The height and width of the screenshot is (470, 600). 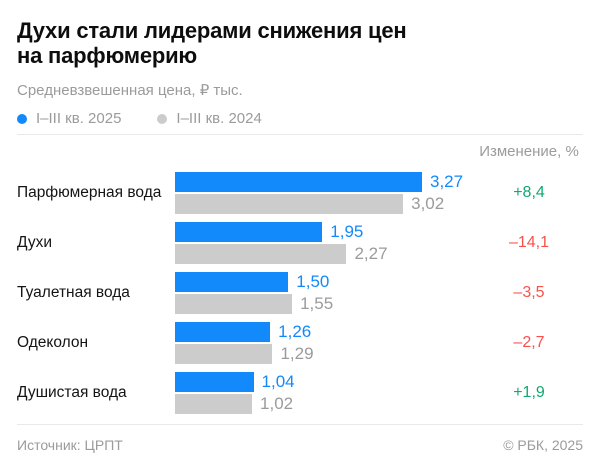 What do you see at coordinates (325, 382) in the screenshot?
I see `bar-line-2025: 1,04` at bounding box center [325, 382].